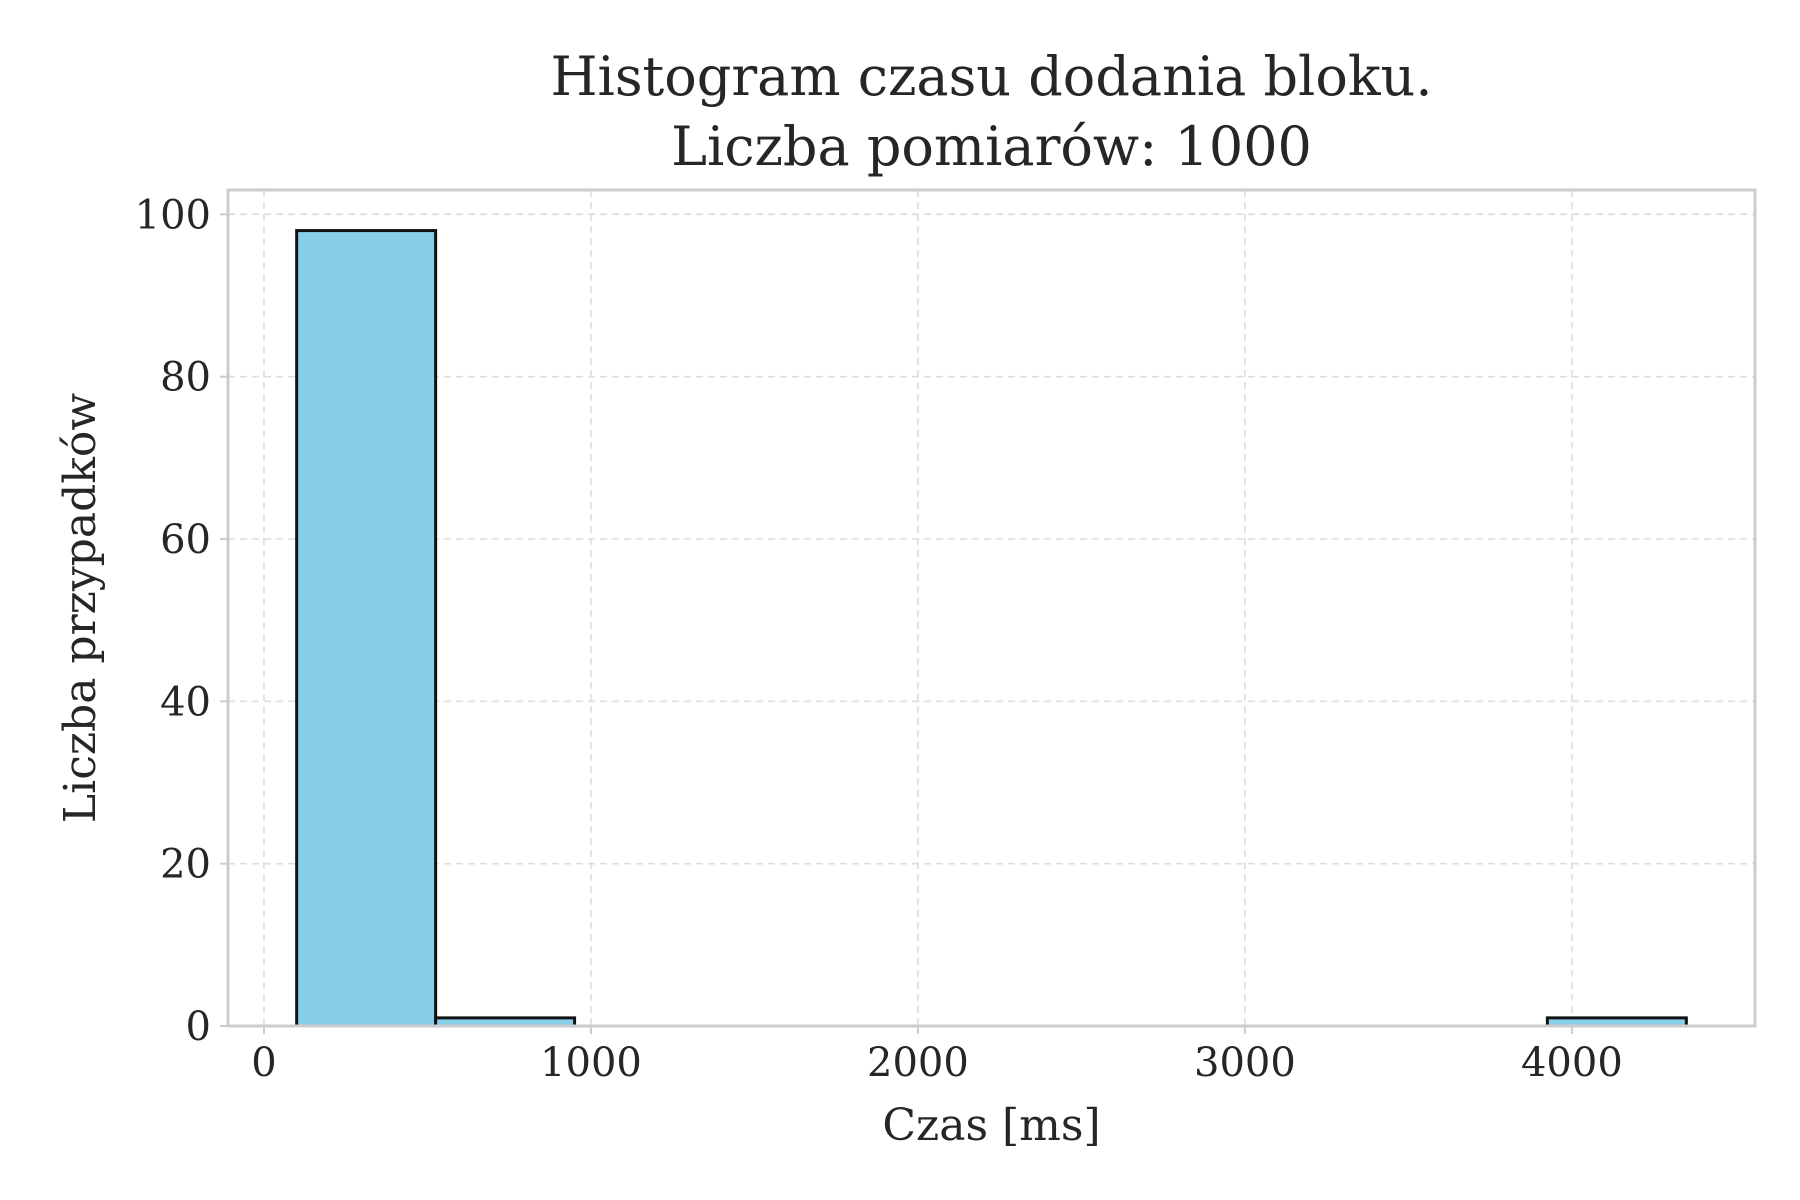 This screenshot has height=1200, width=1800. Describe the element at coordinates (185, 540) in the screenshot. I see `y-tick-label-3: 60` at that location.